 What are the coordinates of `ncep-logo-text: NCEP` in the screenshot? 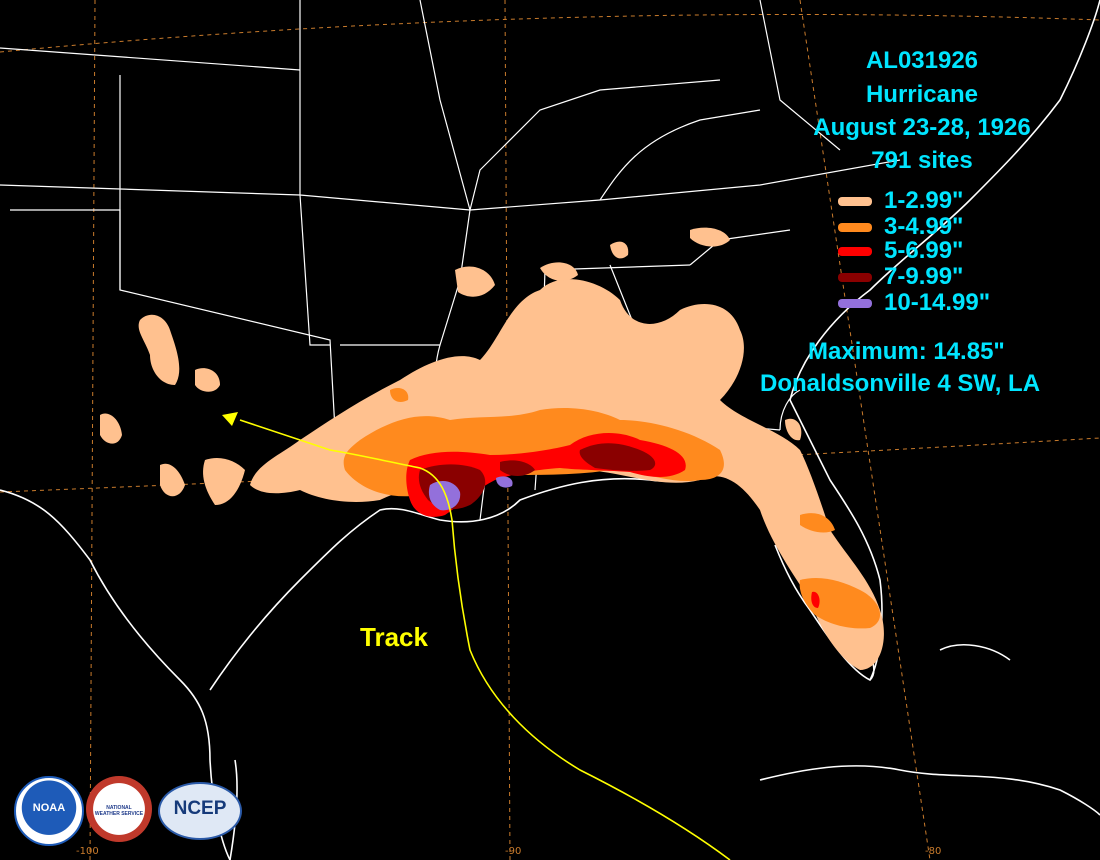 It's located at (200, 808).